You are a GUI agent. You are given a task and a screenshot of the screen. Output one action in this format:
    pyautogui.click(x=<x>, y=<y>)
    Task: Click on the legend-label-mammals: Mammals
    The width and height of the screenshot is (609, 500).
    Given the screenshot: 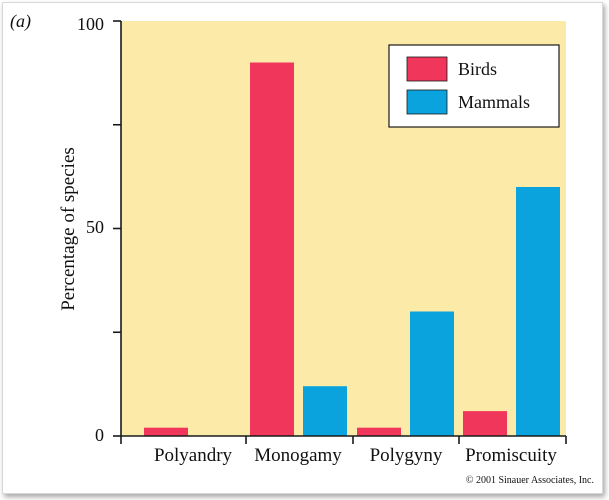 What is the action you would take?
    pyautogui.click(x=494, y=102)
    